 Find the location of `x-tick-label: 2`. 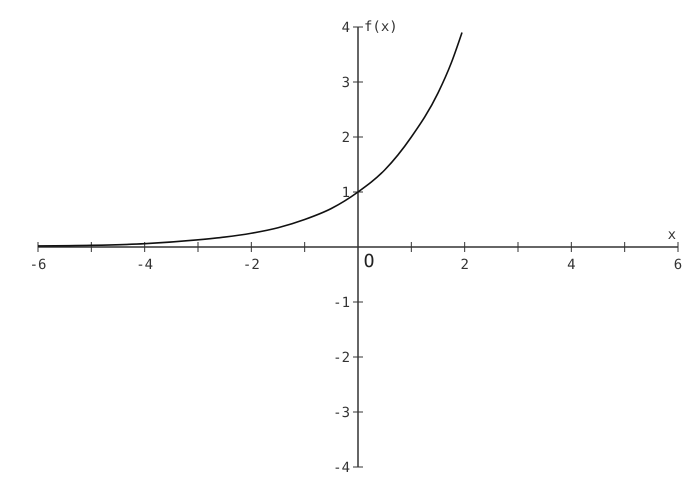

x-tick-label: 2 is located at coordinates (464, 265).